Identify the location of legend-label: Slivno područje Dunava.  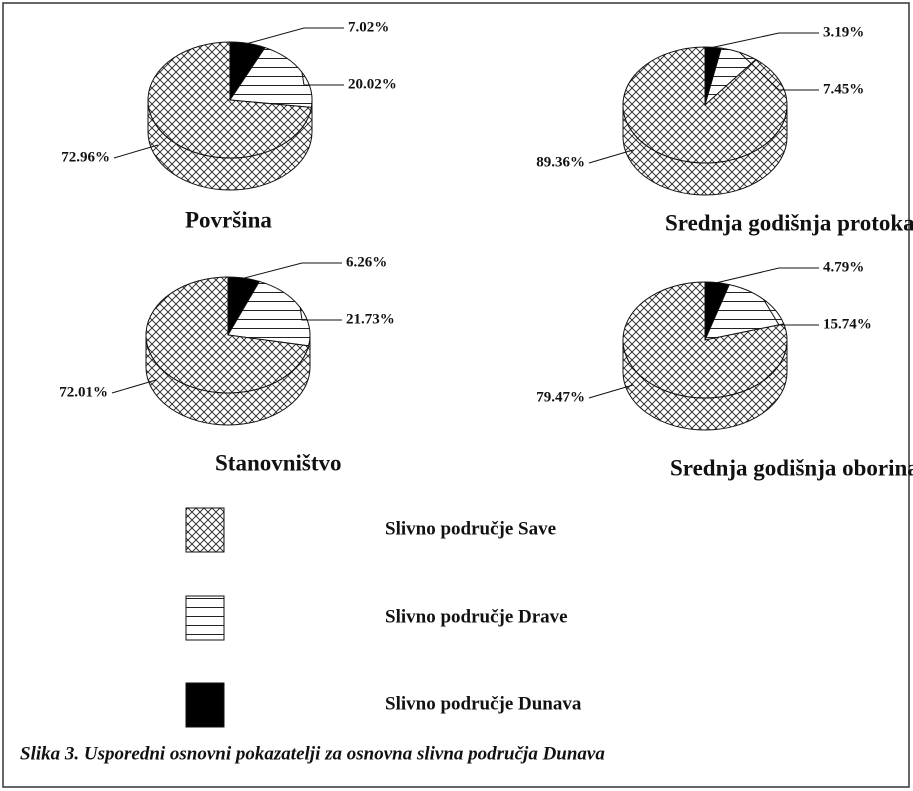
(483, 703).